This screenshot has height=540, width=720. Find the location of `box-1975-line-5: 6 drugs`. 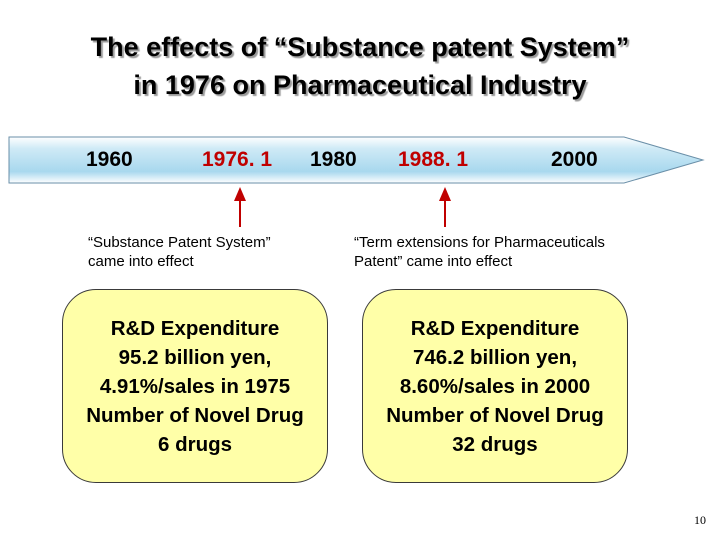

box-1975-line-5: 6 drugs is located at coordinates (195, 444).